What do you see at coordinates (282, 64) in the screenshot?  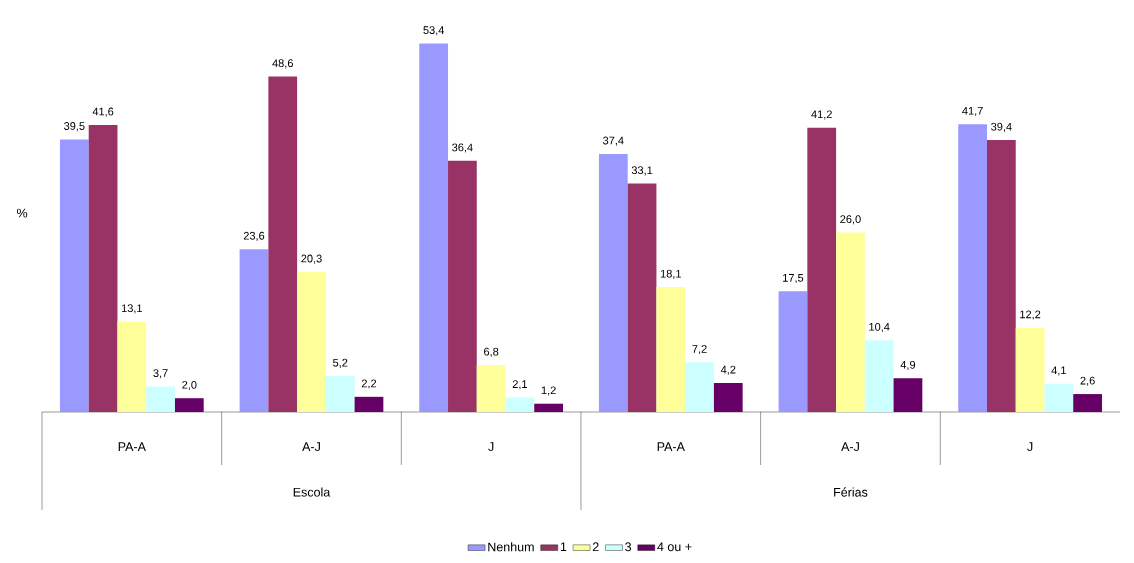 I see `data-label: 48,6` at bounding box center [282, 64].